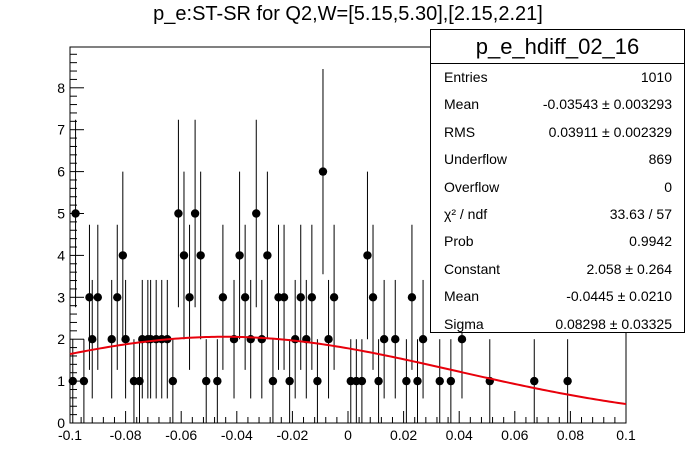 The width and height of the screenshot is (696, 471). Describe the element at coordinates (558, 187) in the screenshot. I see `stats-row: Overflow 0` at that location.